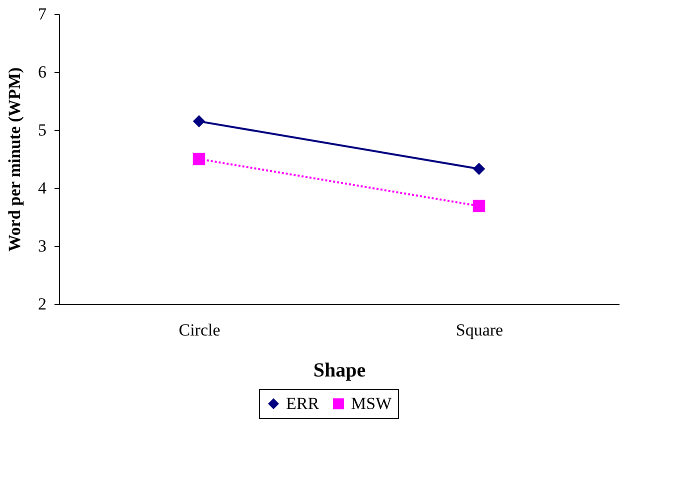  Describe the element at coordinates (42, 130) in the screenshot. I see `y-tick-label: 5` at that location.